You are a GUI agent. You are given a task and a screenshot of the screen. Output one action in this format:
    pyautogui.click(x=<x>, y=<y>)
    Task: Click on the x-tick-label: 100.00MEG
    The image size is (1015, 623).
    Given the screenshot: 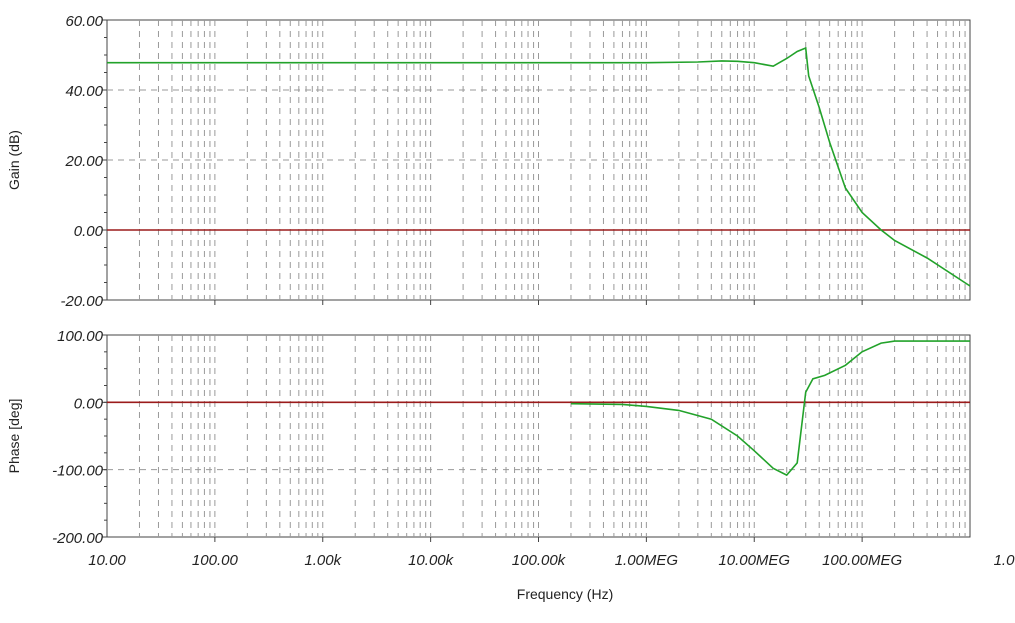 What is the action you would take?
    pyautogui.click(x=862, y=560)
    